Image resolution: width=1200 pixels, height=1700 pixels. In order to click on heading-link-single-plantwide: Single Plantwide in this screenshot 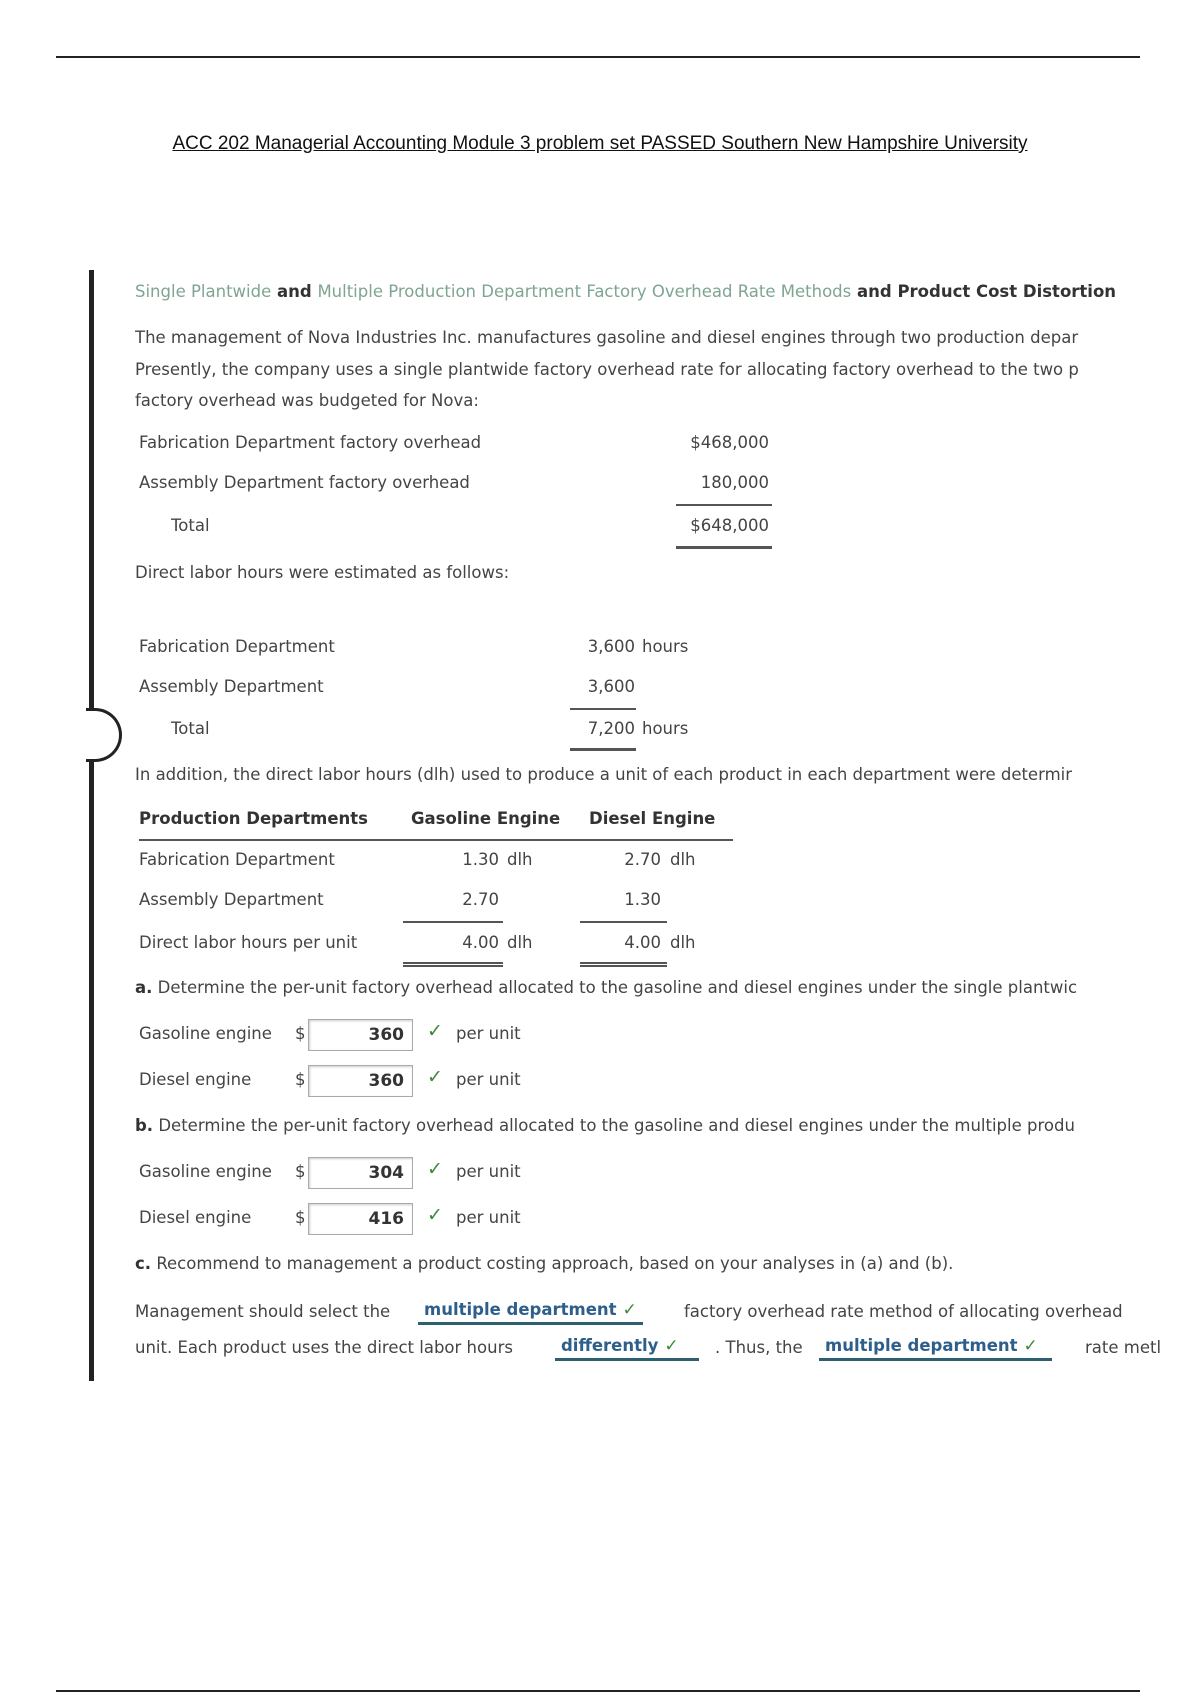, I will do `click(203, 291)`.